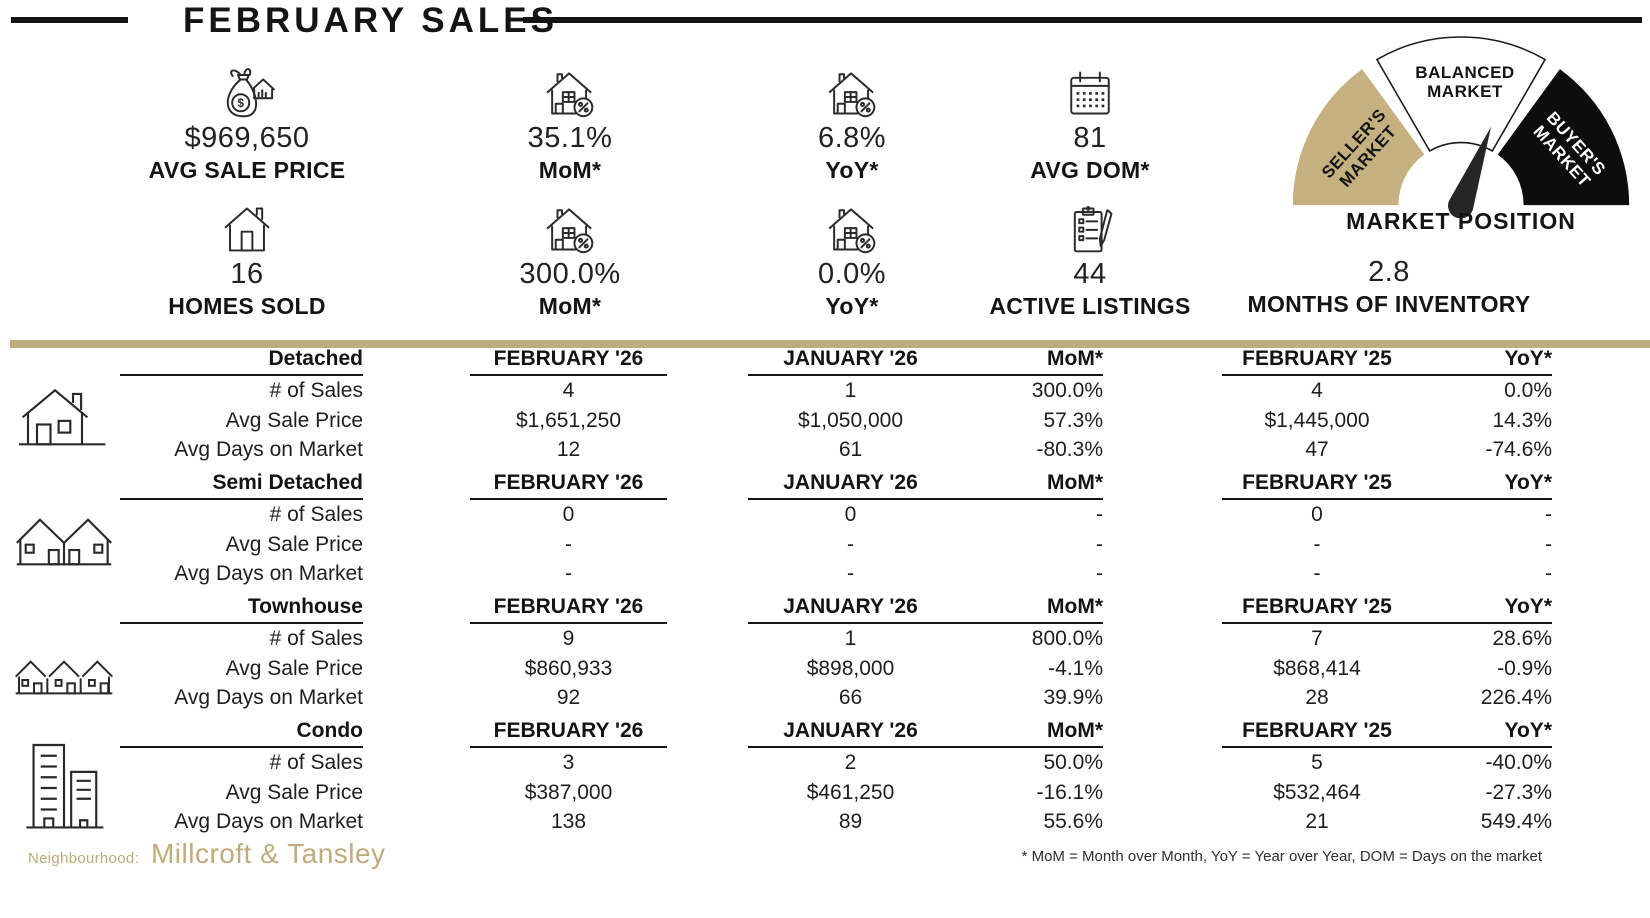 Image resolution: width=1650 pixels, height=918 pixels. What do you see at coordinates (1522, 420) in the screenshot?
I see `cell-yoy: 14.3%` at bounding box center [1522, 420].